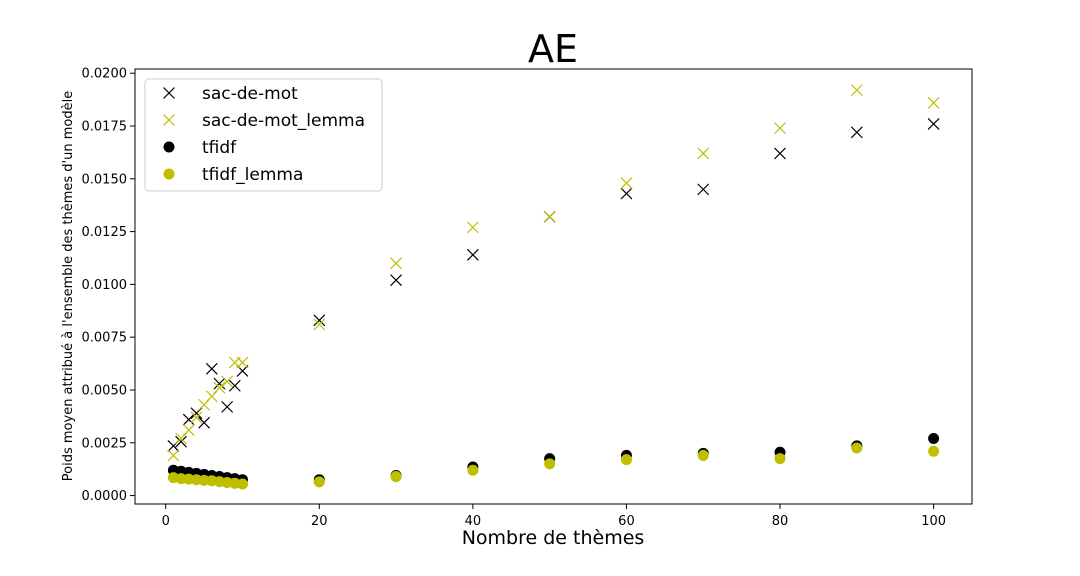 The height and width of the screenshot is (576, 1080). Describe the element at coordinates (263, 135) in the screenshot. I see `legend-box` at that location.